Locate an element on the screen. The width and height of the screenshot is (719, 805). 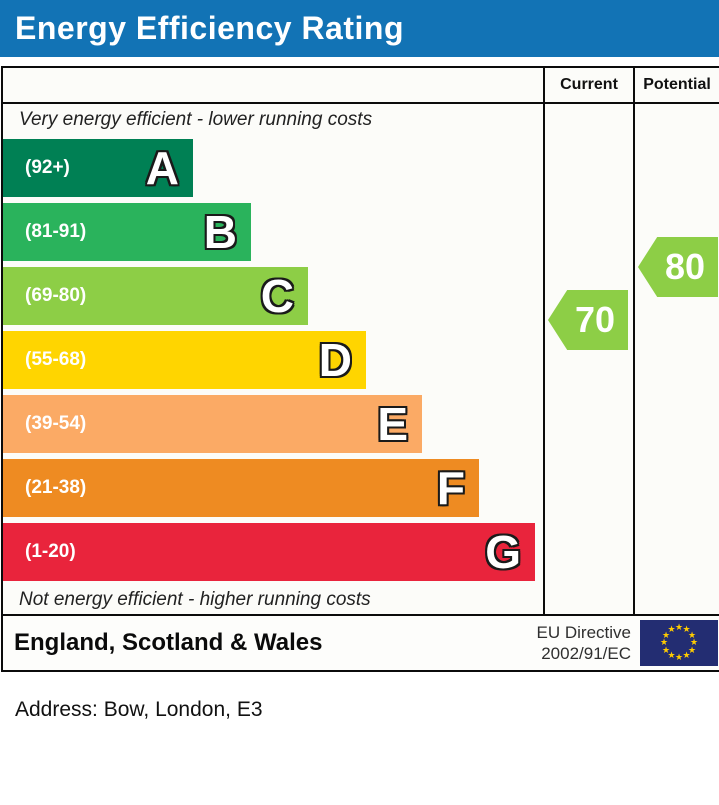
band-row-D: (55-68) D is located at coordinates (184, 360).